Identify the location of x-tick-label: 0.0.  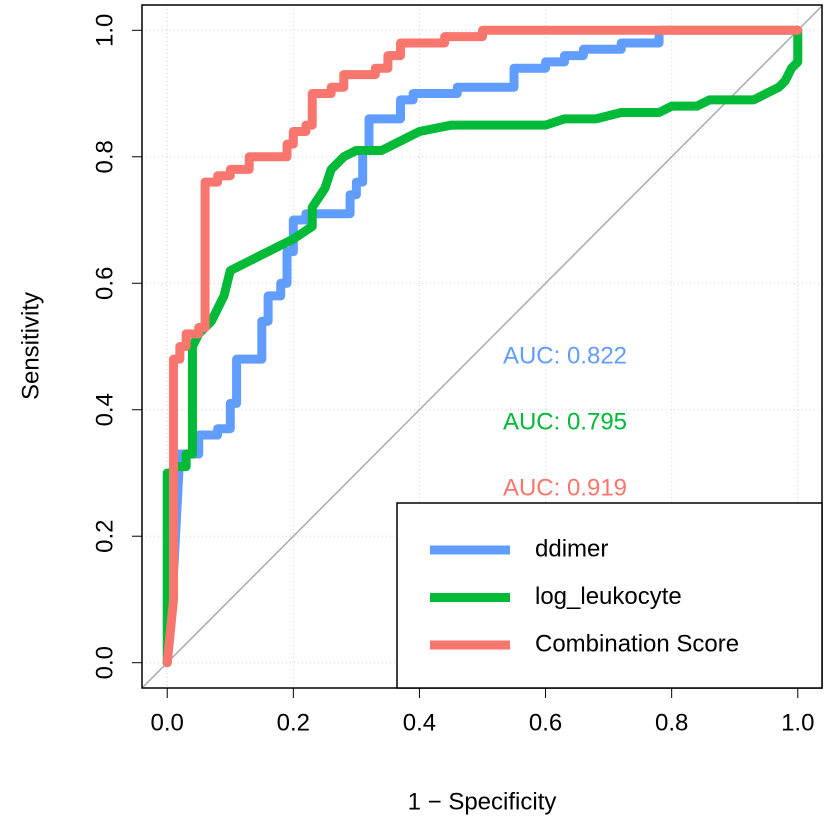
(167, 722).